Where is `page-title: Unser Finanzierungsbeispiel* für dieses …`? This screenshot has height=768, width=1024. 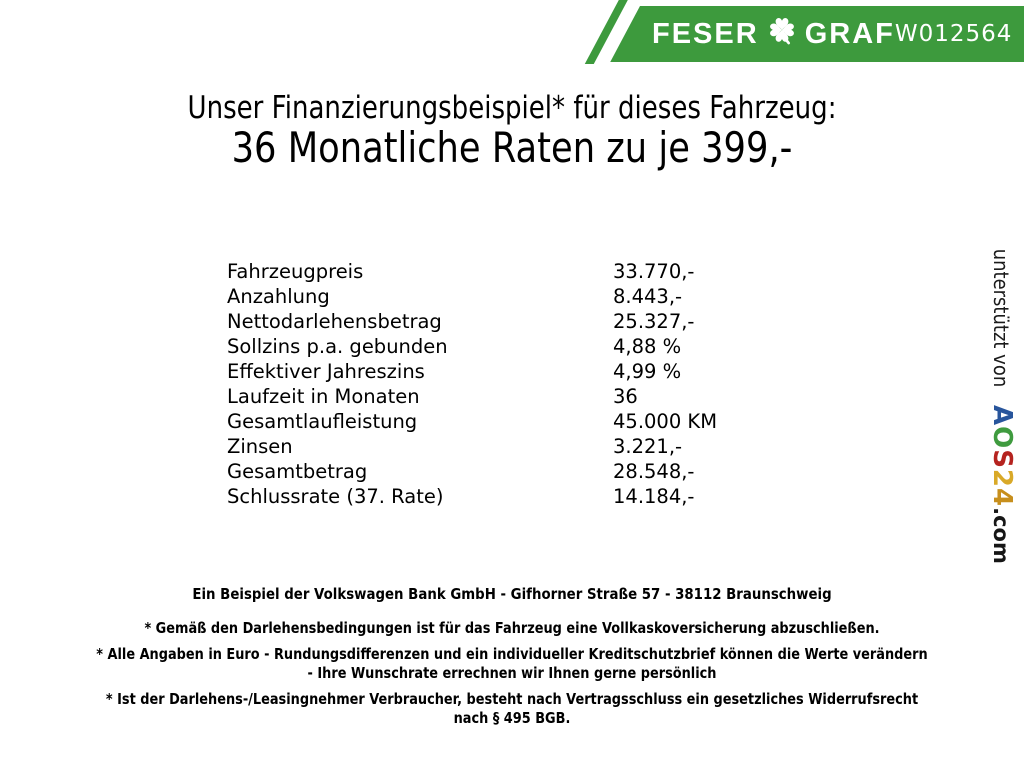
page-title: Unser Finanzierungsbeispiel* für dieses … is located at coordinates (512, 131).